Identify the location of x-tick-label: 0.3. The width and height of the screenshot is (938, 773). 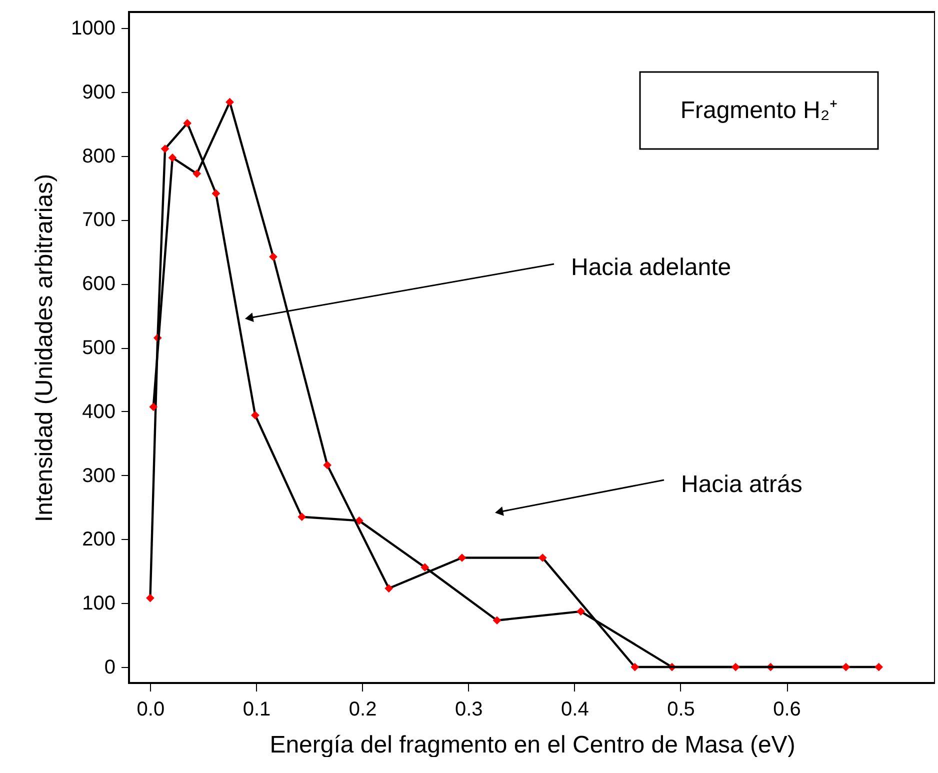
(468, 709).